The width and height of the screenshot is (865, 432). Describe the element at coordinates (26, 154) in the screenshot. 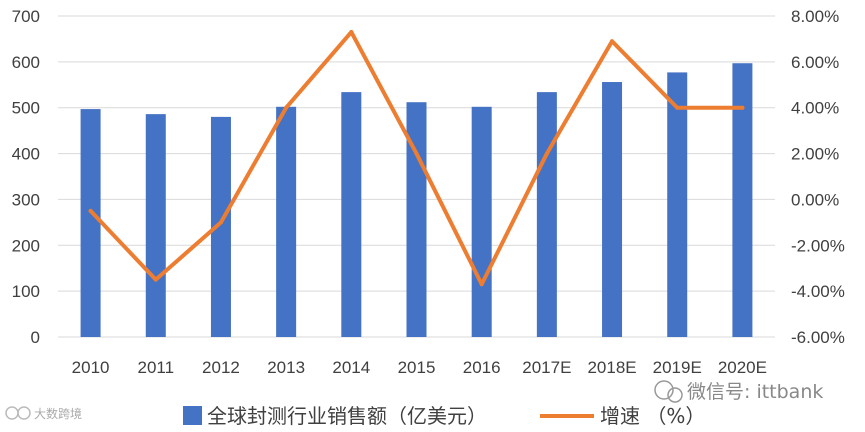

I see `left-tick-label: 400` at that location.